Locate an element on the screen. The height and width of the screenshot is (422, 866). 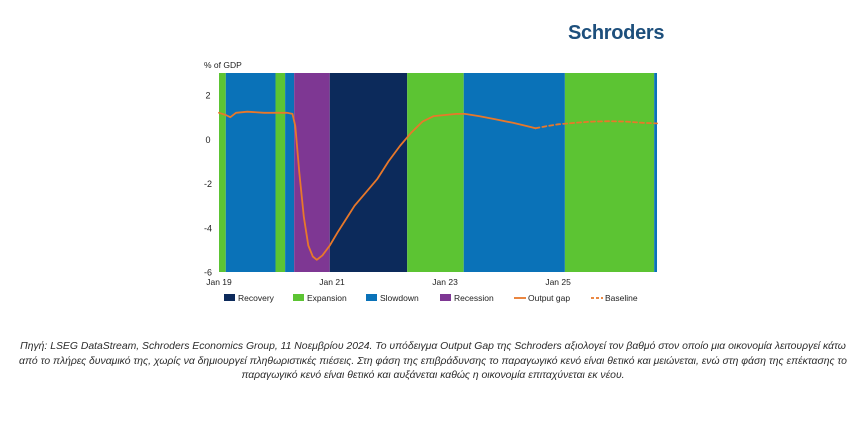
x-tick-label: Jan 23 is located at coordinates (445, 282).